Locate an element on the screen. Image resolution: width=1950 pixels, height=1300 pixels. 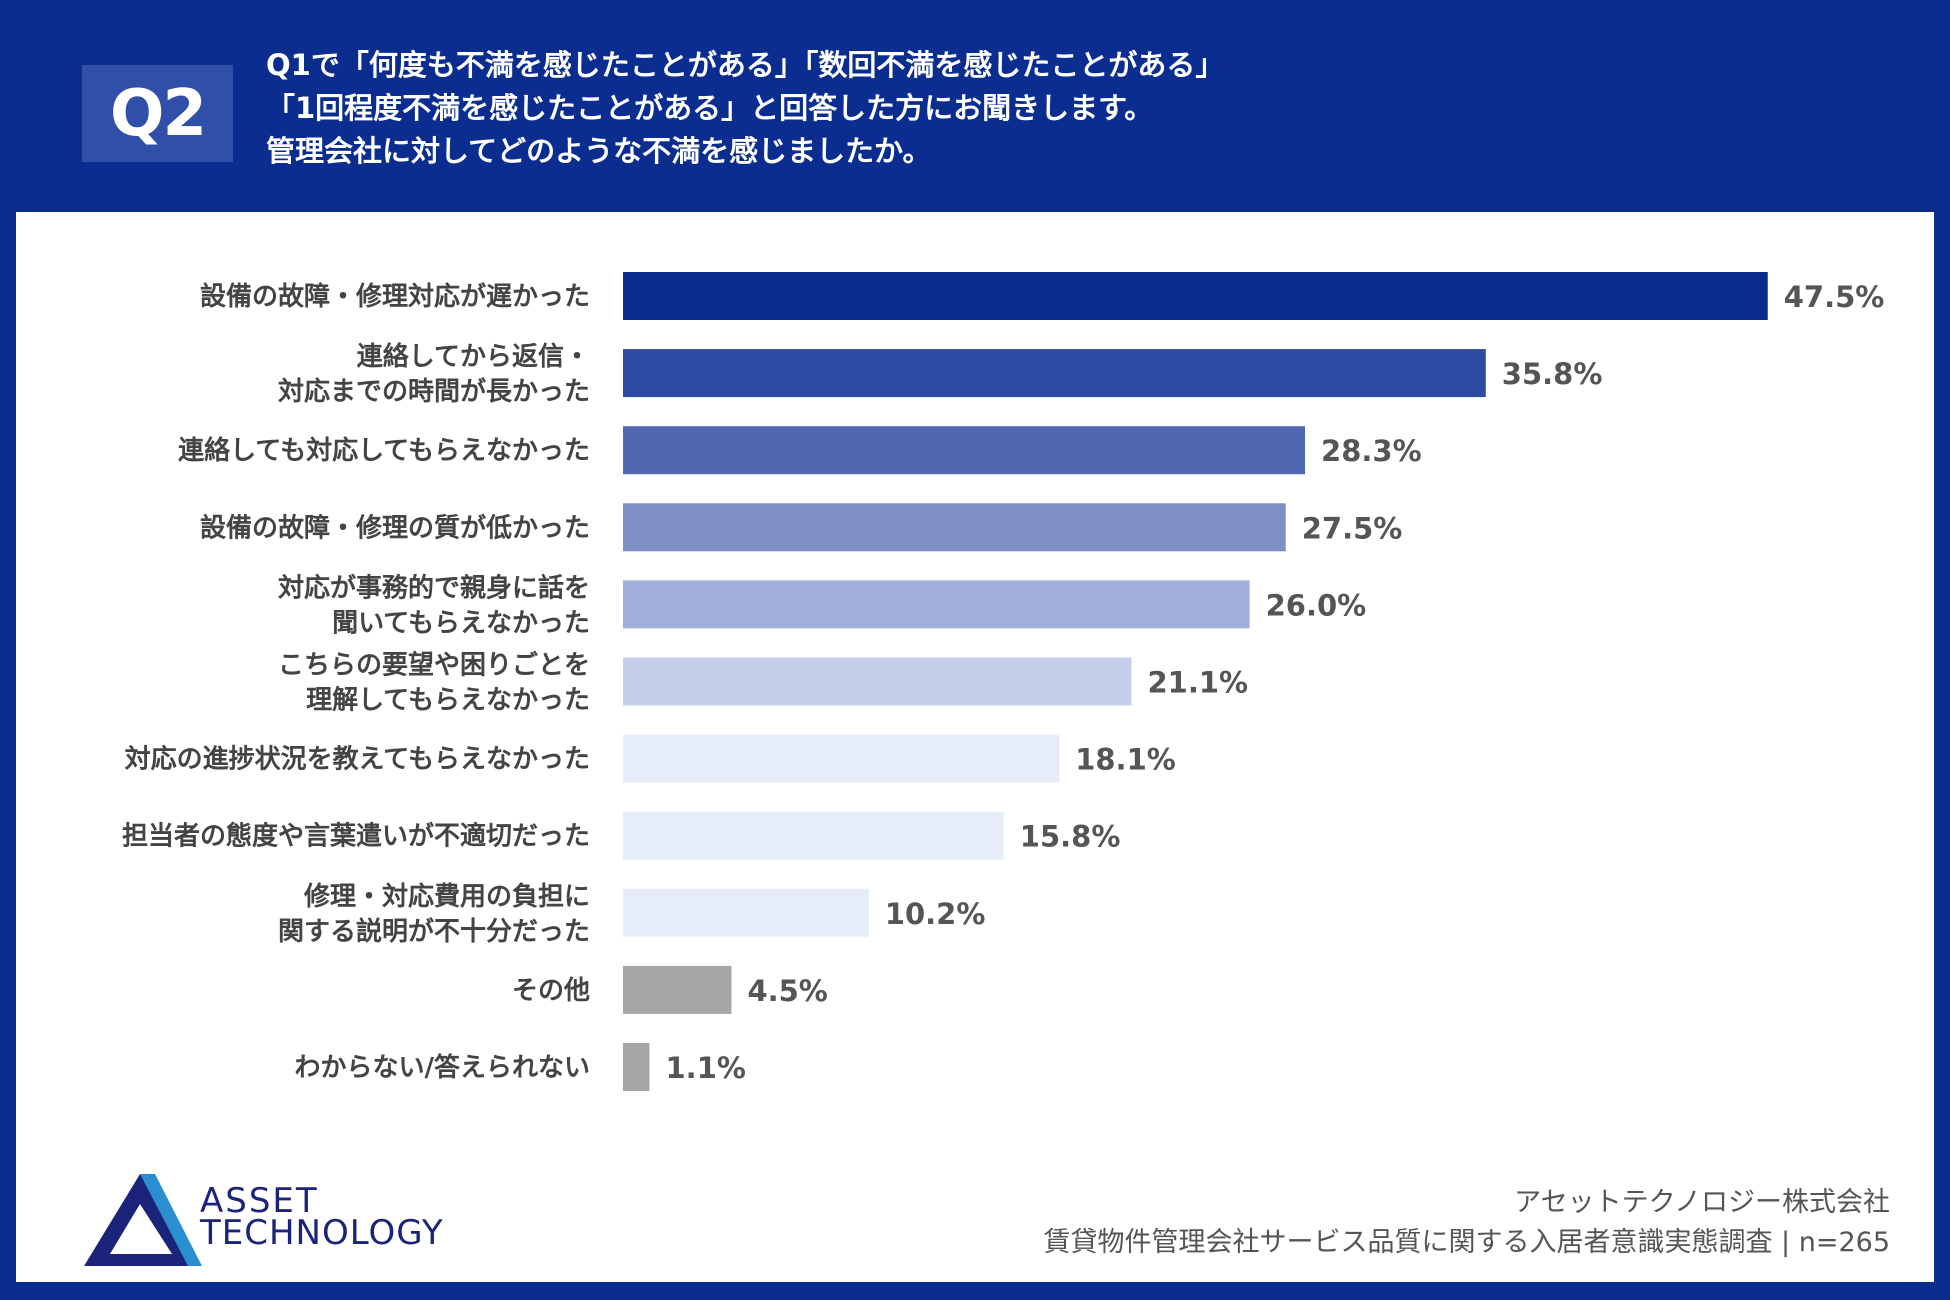
value-label: 1.1% is located at coordinates (706, 1068).